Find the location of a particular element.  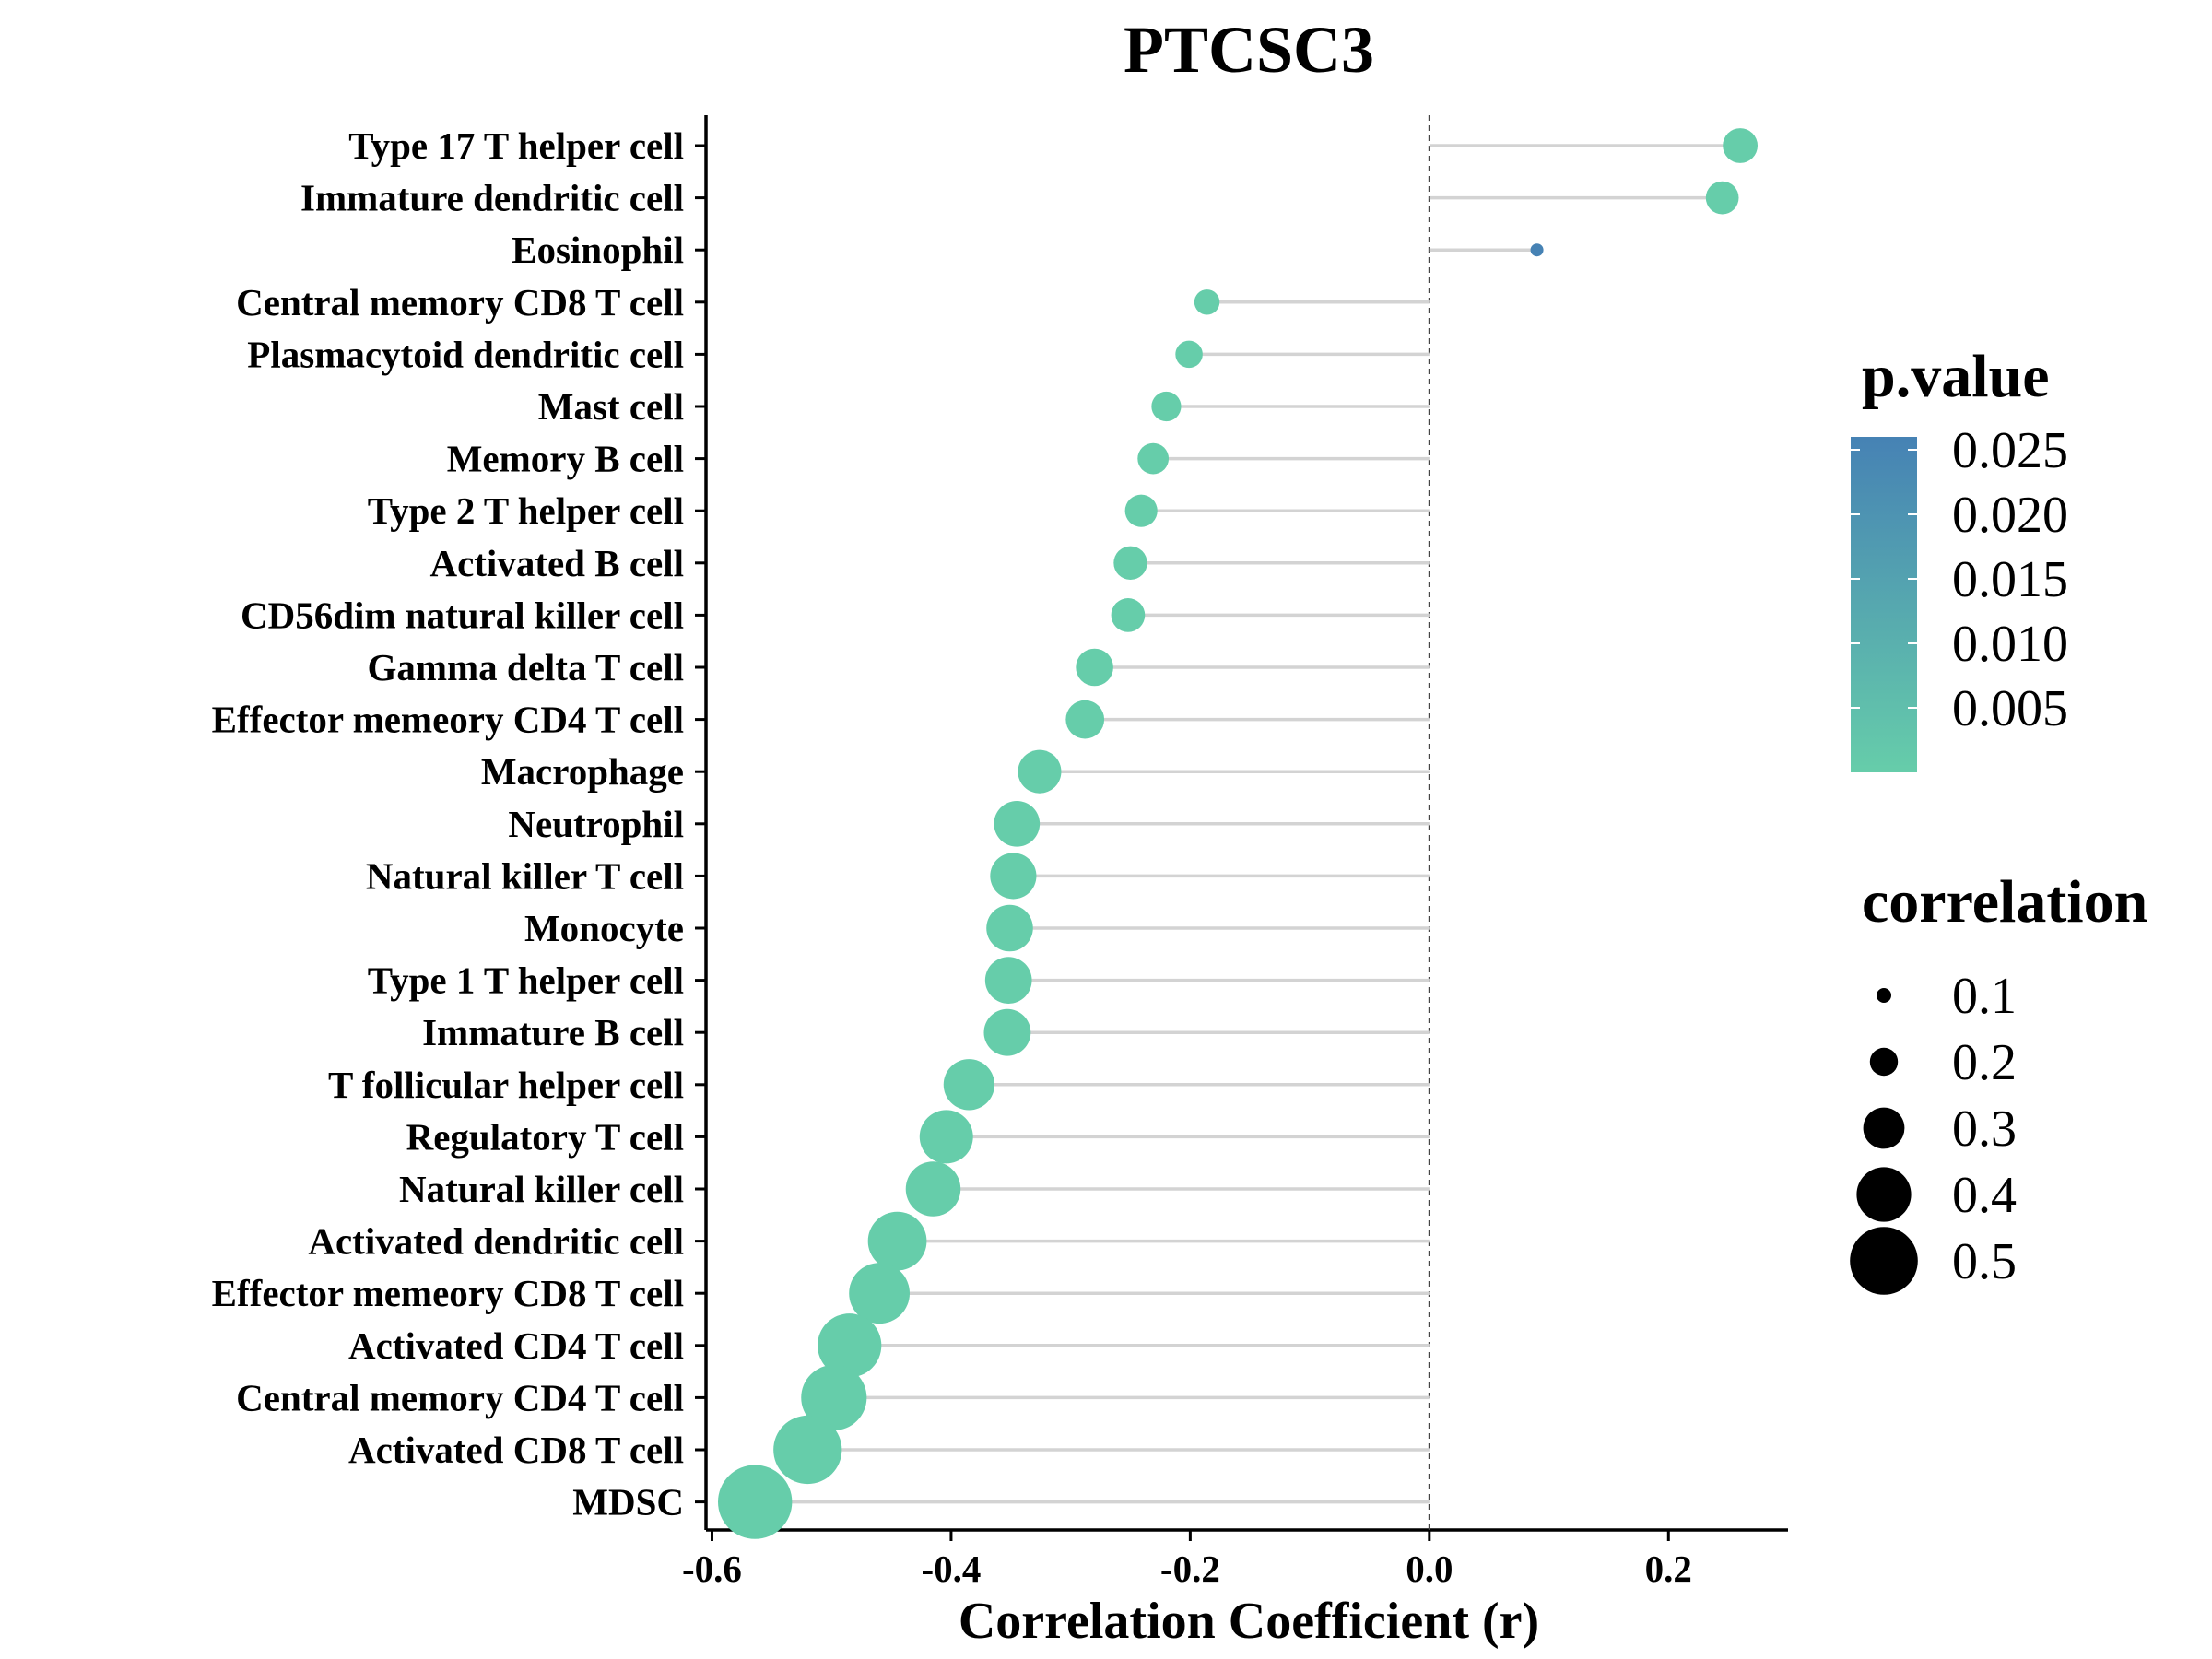

correlation-legend-label: 0.4 is located at coordinates (1984, 1195).